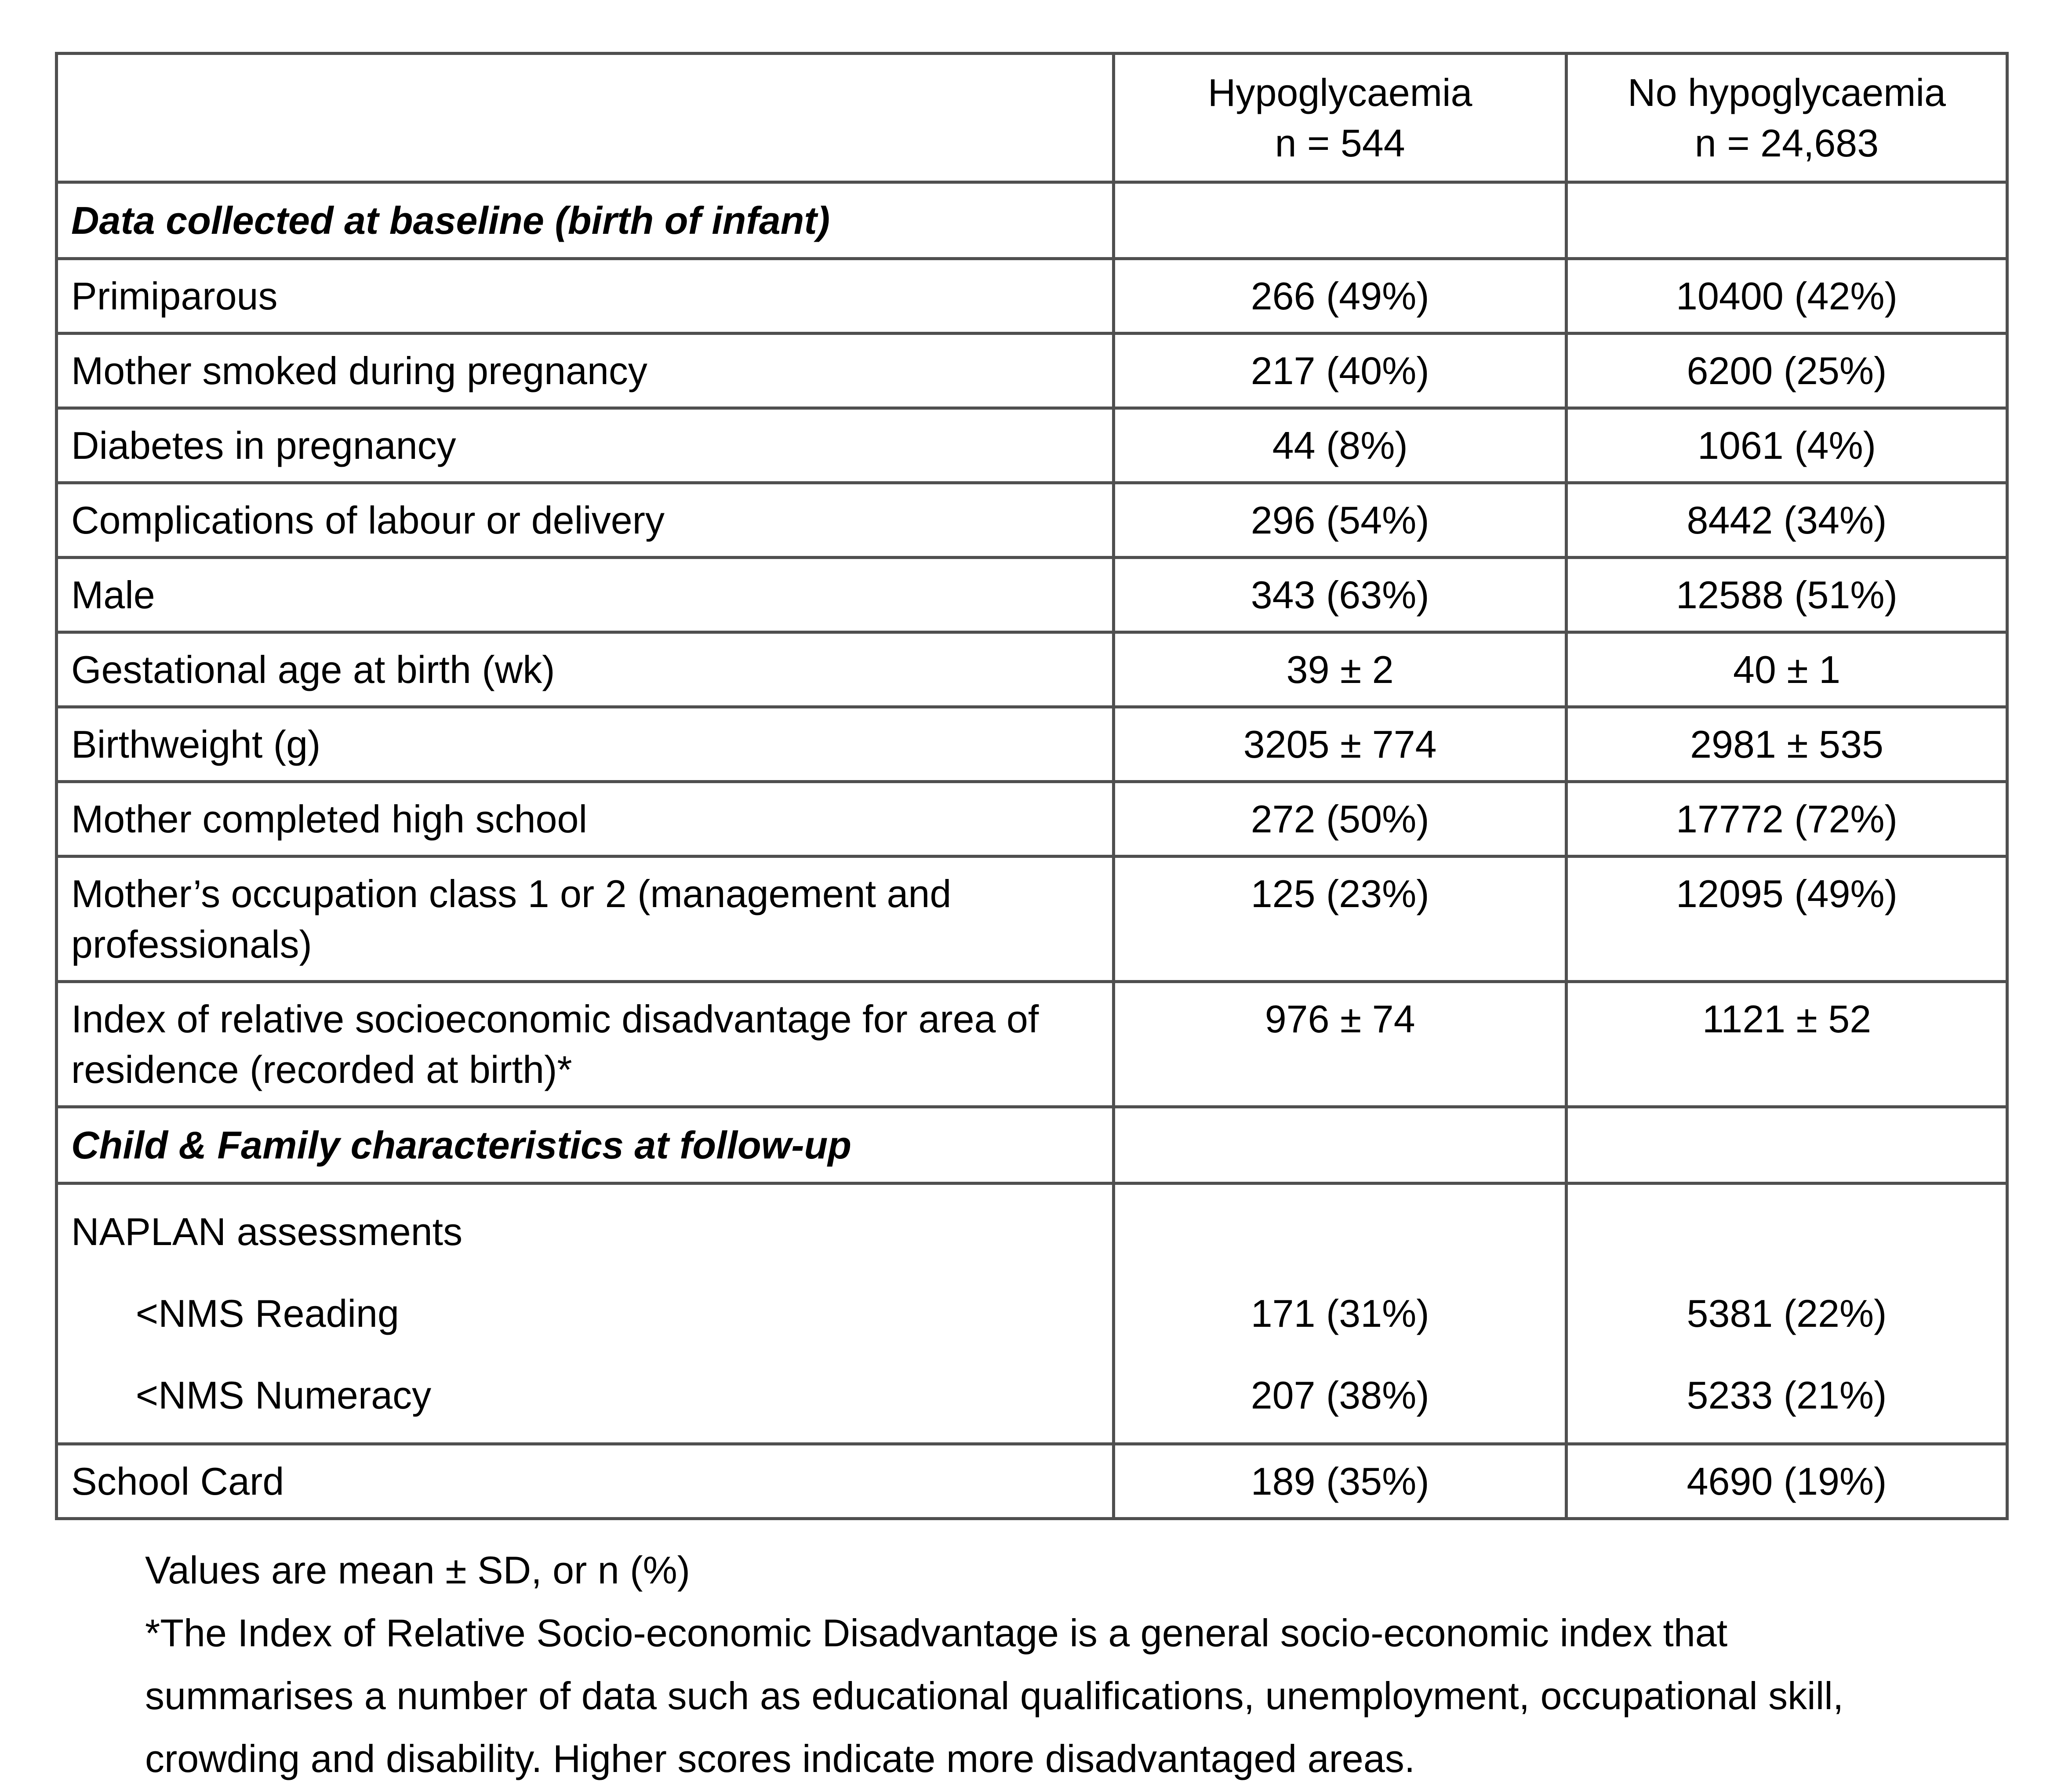  I want to click on row-birthweight: Birthweight (g) 3205 ± 774 2981 ± 535, so click(1032, 744).